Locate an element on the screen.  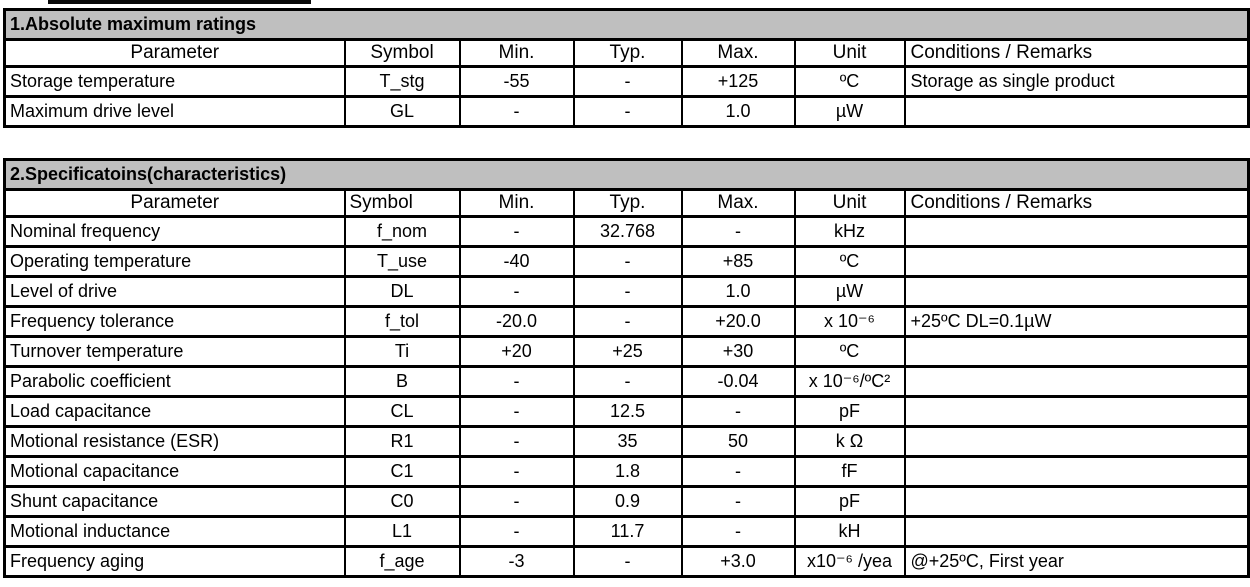
table-row: Parabolic coefficient B - - -0.04 x 10⁻⁶/ºC² is located at coordinates (626, 381).